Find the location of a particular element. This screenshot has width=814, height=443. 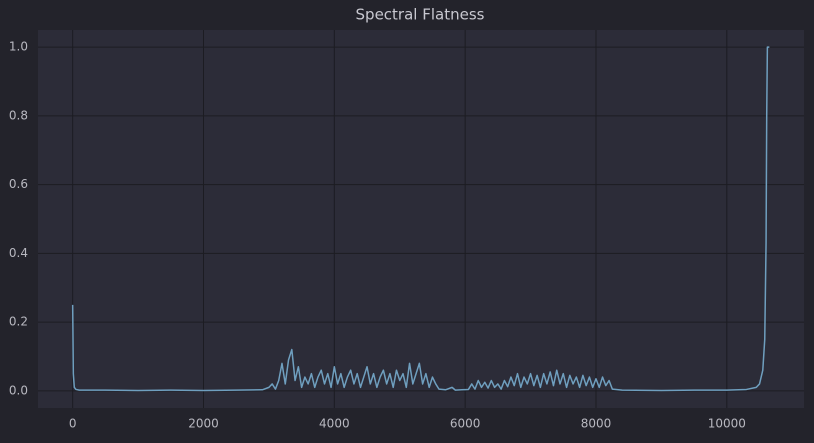

y-tick-label: 0.2 is located at coordinates (18, 322).